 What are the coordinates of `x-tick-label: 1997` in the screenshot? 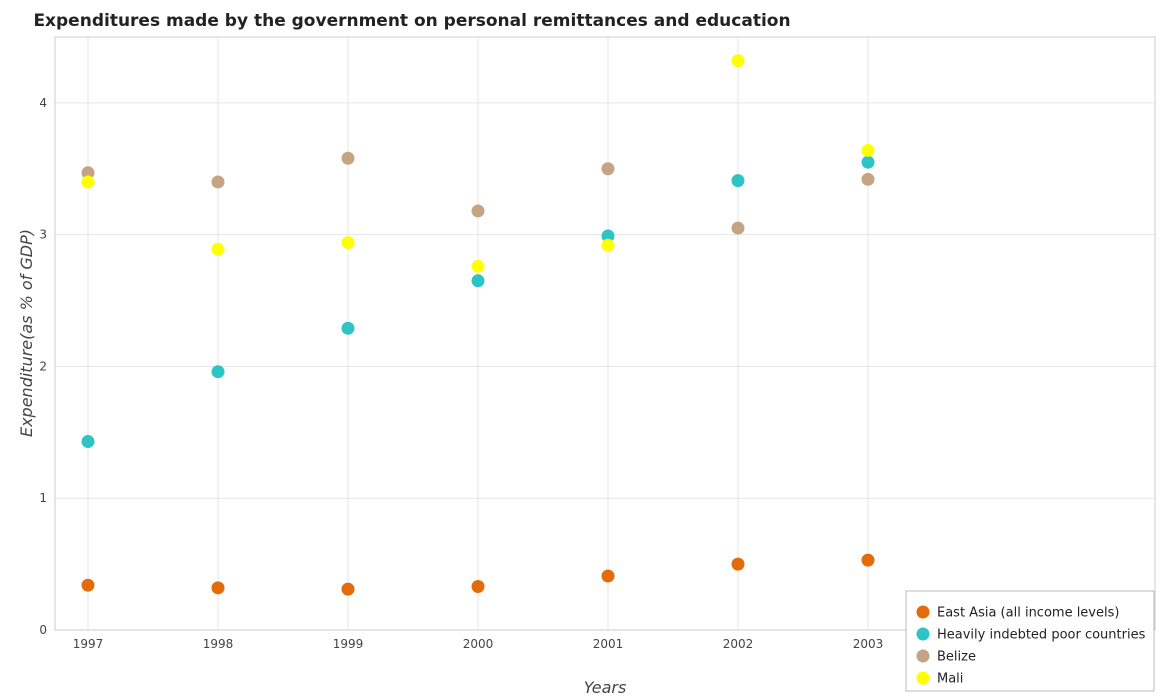 It's located at (88, 644).